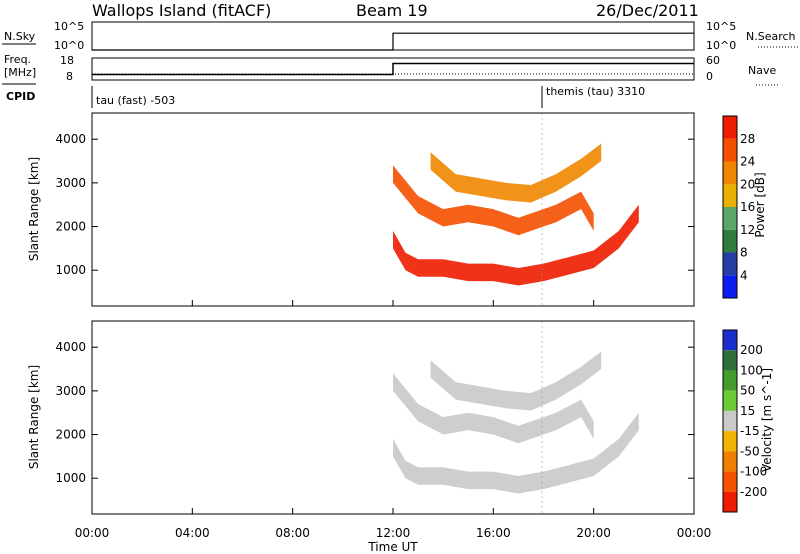 This screenshot has height=554, width=800. What do you see at coordinates (721, 26) in the screenshot?
I see `noise-tick-top-right: 10^5` at bounding box center [721, 26].